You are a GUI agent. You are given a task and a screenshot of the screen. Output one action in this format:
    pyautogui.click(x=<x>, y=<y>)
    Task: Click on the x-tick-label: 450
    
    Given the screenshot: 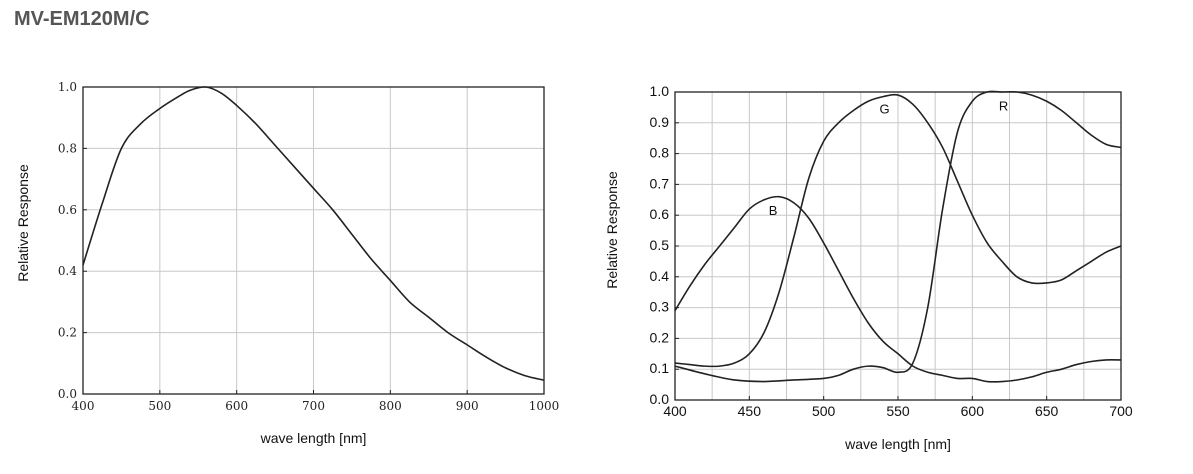 What is the action you would take?
    pyautogui.click(x=750, y=411)
    